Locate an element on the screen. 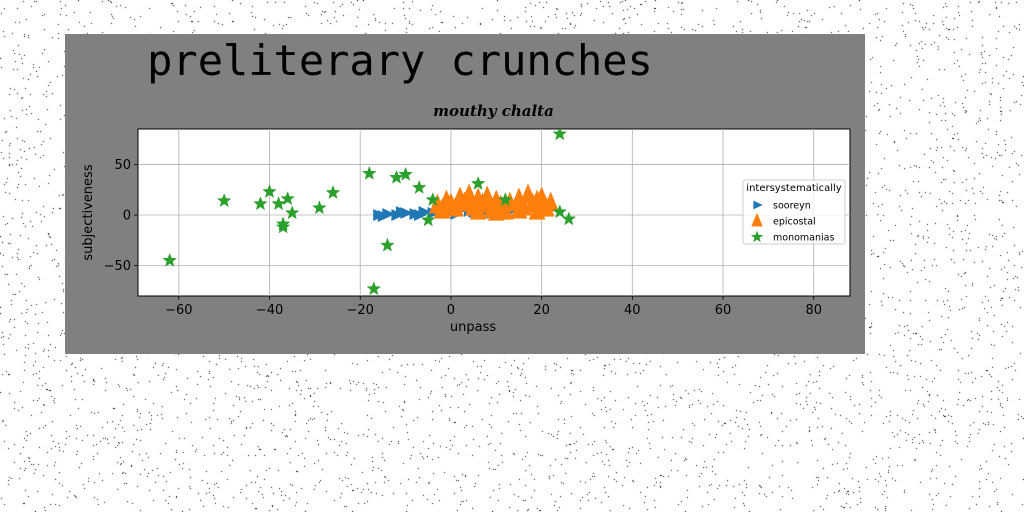  chart-subtitle: mouthy chalta is located at coordinates (493, 111).